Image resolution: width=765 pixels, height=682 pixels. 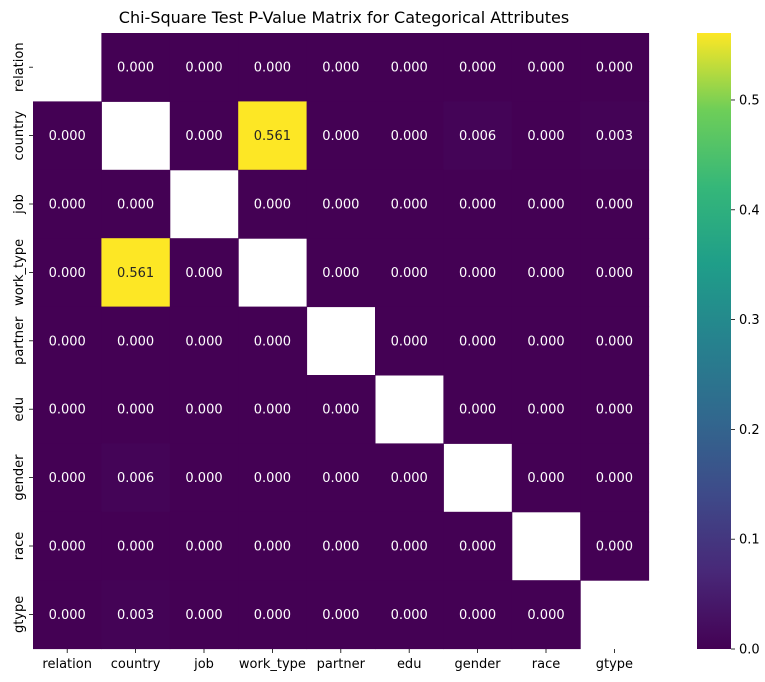 What do you see at coordinates (19, 272) in the screenshot?
I see `y-tick-label: work_type` at bounding box center [19, 272].